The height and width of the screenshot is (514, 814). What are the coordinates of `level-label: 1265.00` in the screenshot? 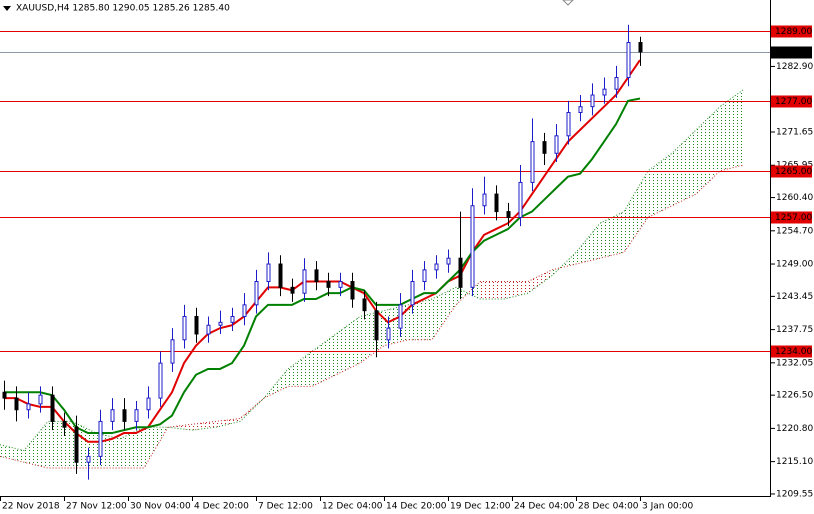 It's located at (793, 172).